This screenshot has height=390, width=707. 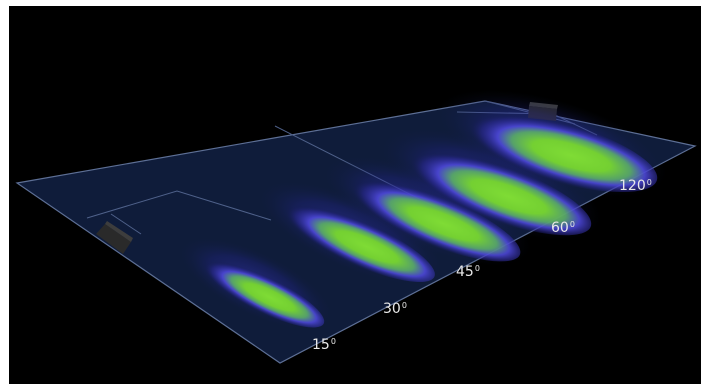 I want to click on beam-angle-label: 600, so click(x=563, y=228).